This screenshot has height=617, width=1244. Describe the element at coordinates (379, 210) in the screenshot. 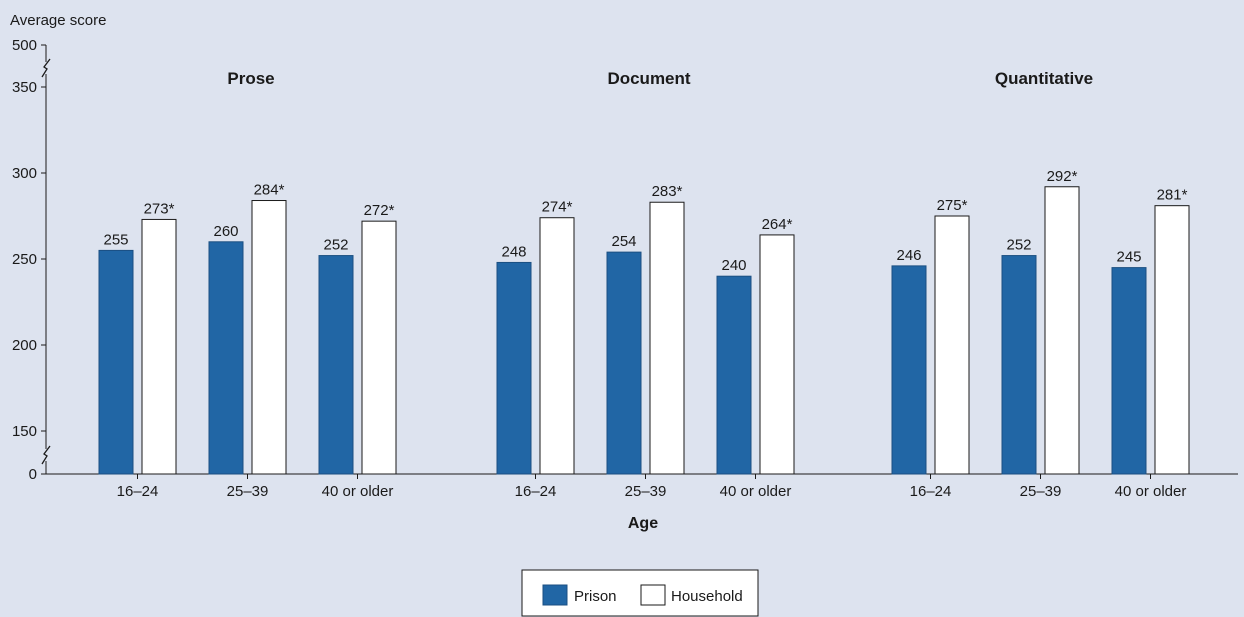

I see `data-label: 272*` at that location.